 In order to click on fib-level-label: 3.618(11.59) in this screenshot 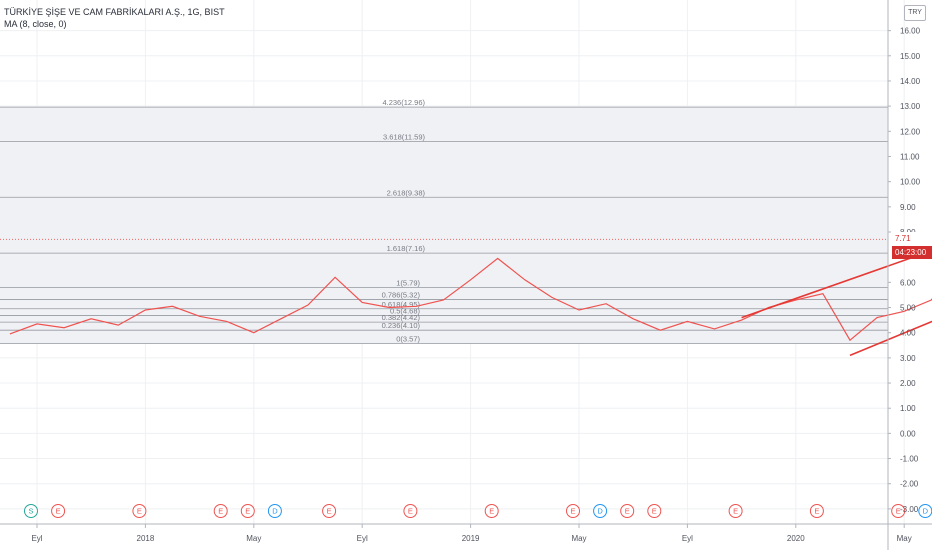, I will do `click(404, 137)`.